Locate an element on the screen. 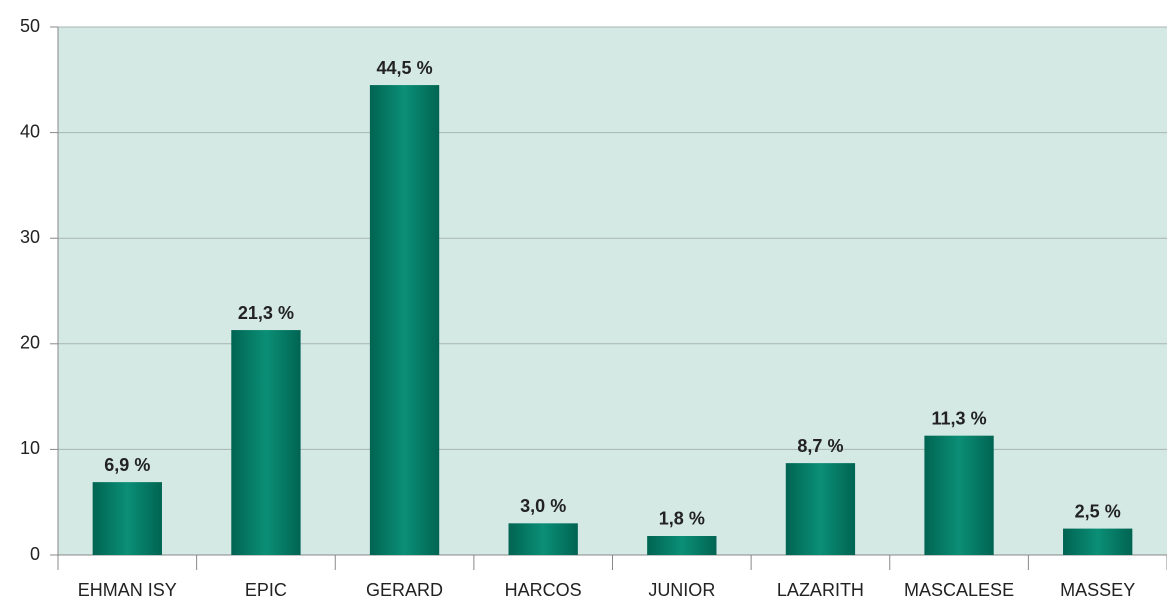 Image resolution: width=1167 pixels, height=604 pixels. value-label: 11,3 % is located at coordinates (959, 418).